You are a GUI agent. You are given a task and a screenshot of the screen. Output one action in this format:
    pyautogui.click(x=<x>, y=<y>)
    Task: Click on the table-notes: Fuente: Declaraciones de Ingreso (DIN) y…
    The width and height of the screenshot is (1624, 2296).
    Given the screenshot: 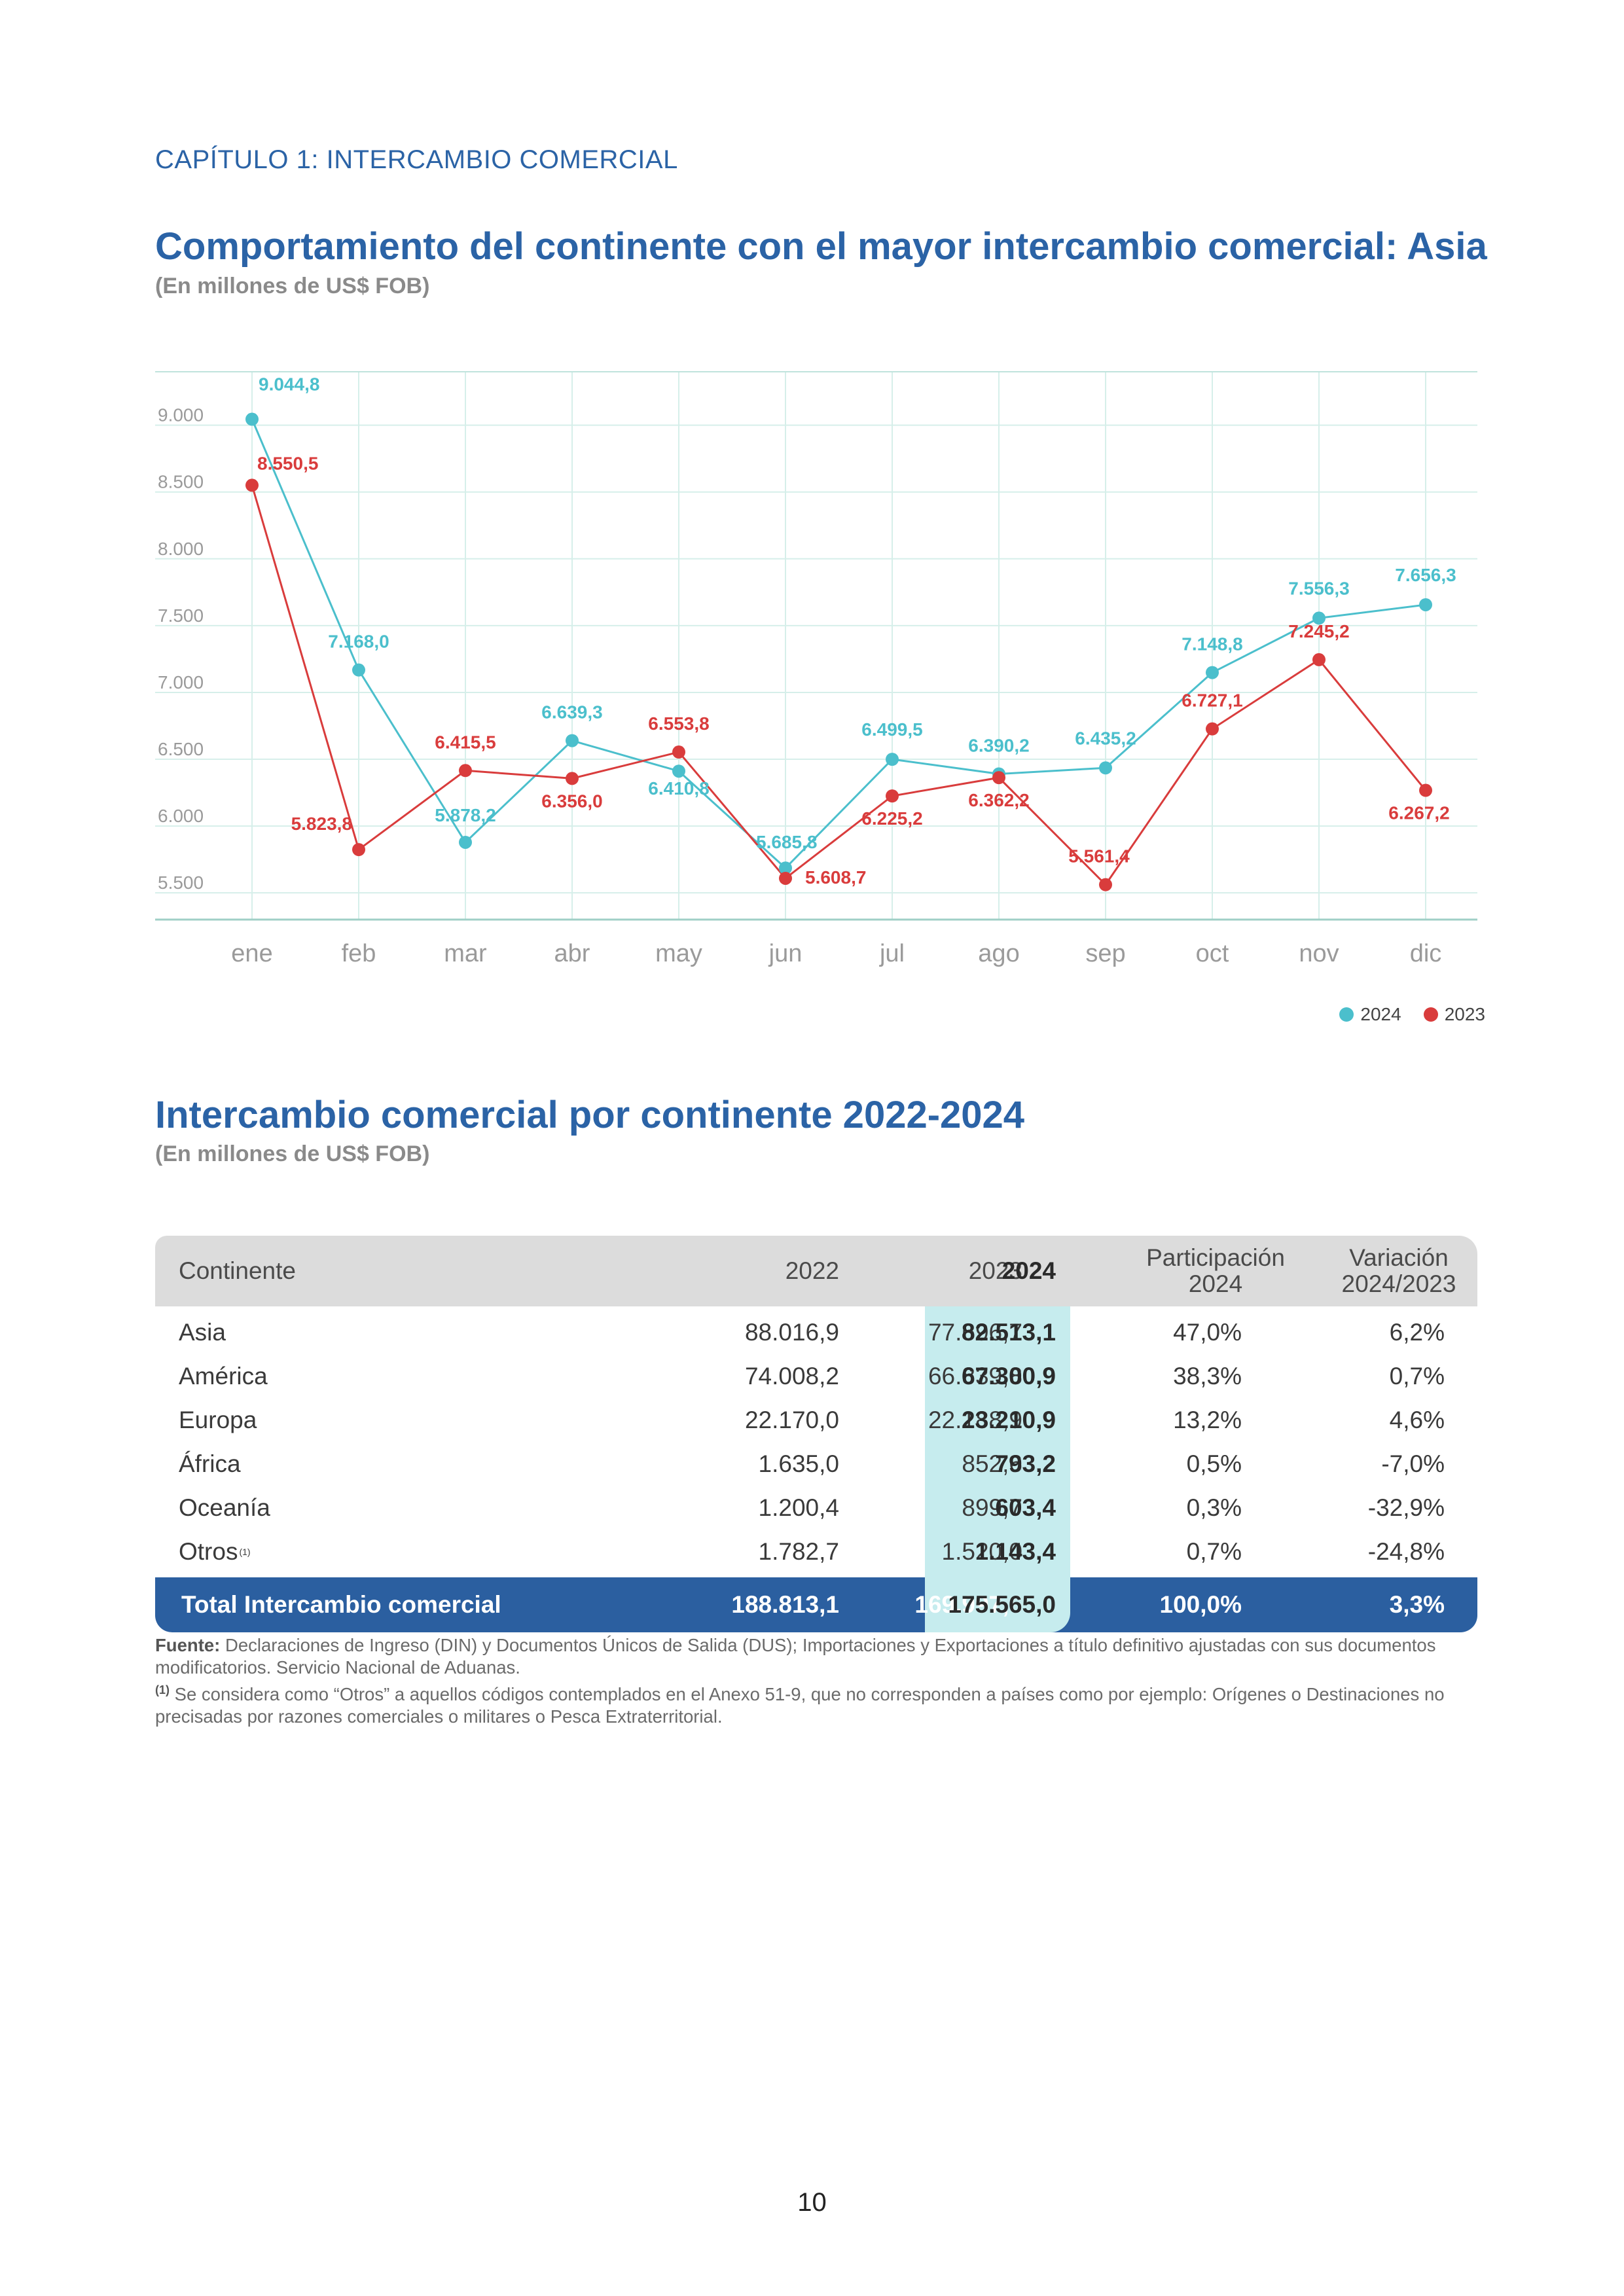 What is the action you would take?
    pyautogui.click(x=820, y=1681)
    